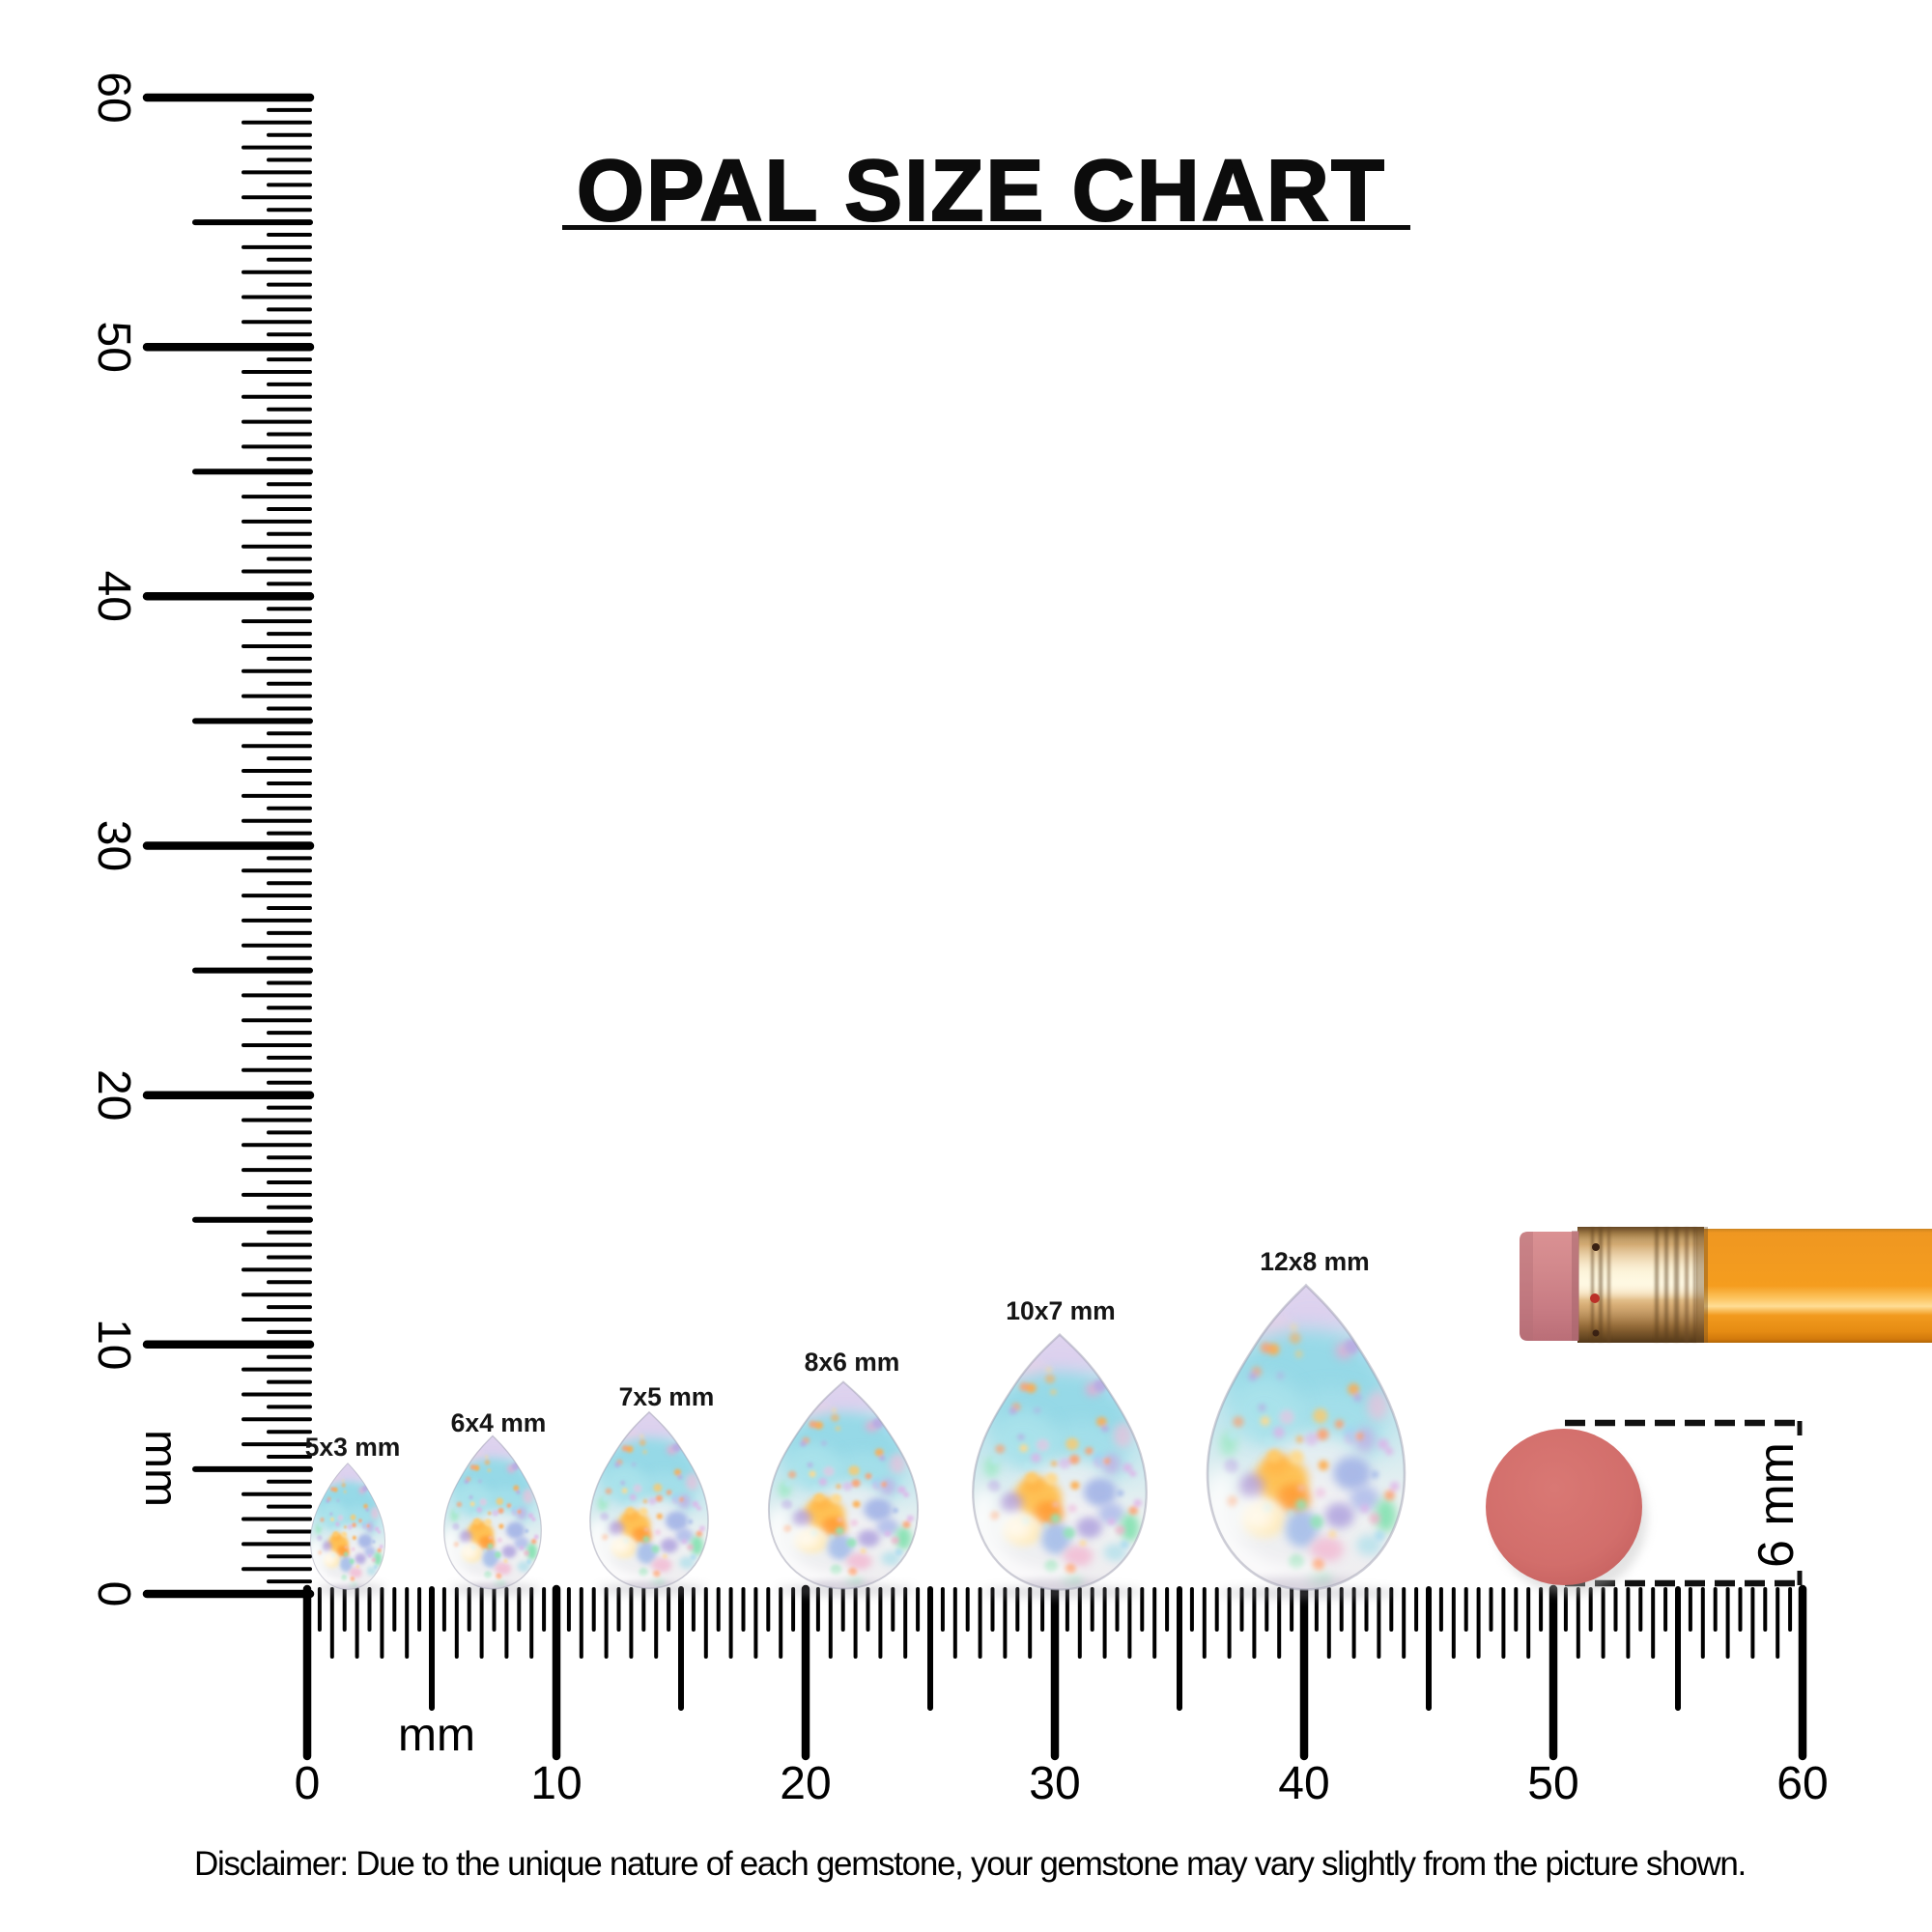  I want to click on svg-text: 5x3 mm, so click(353, 1447).